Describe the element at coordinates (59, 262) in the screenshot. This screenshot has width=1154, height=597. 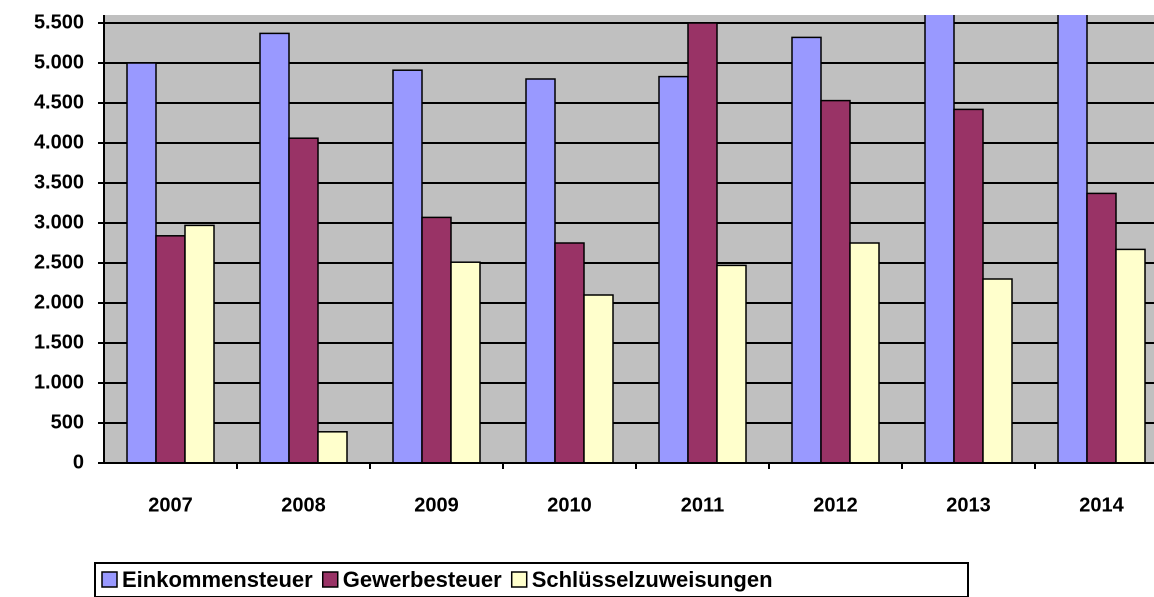
I see `y-tick-label: 2.500` at that location.